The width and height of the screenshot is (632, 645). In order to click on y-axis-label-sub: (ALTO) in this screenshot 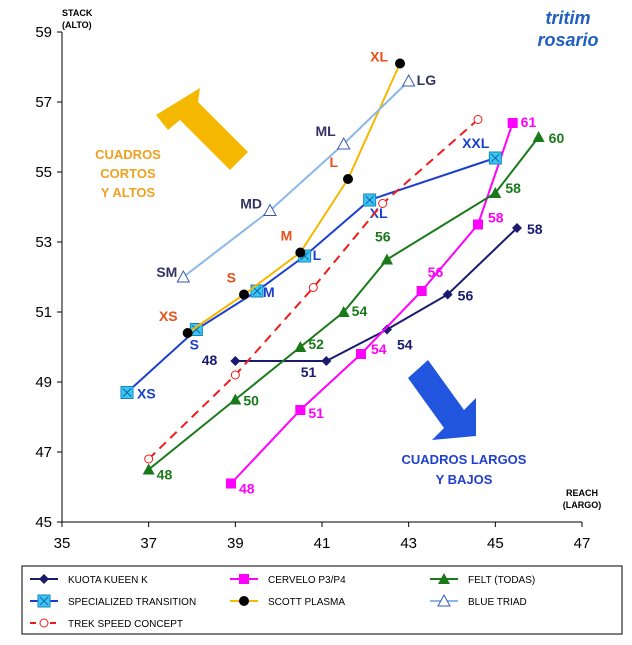, I will do `click(77, 25)`.